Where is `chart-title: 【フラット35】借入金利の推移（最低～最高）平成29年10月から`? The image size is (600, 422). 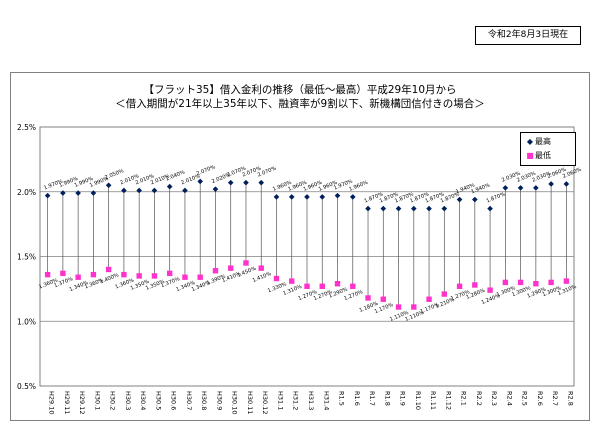 chart-title: 【フラット35】借入金利の推移（最低～最高）平成29年10月から is located at coordinates (300, 90).